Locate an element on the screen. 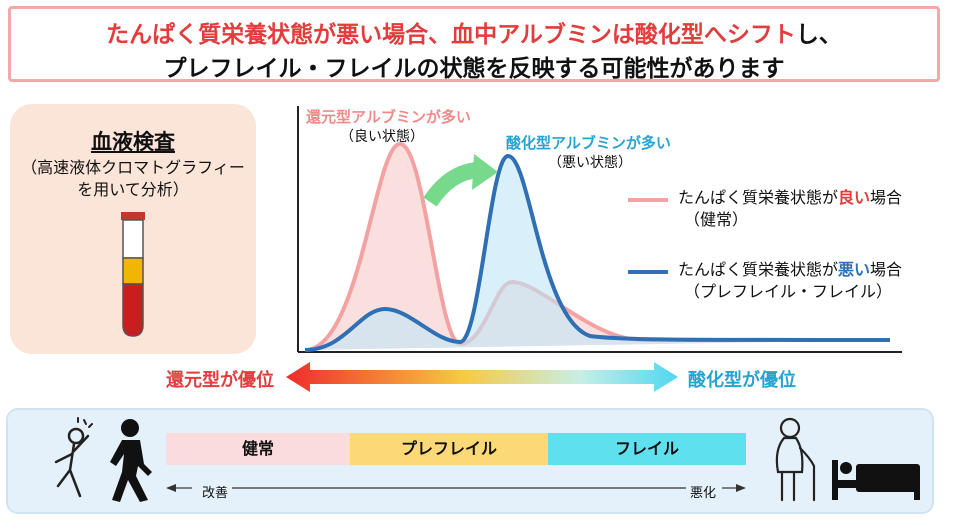 This screenshot has height=522, width=962. blood-test-panel: 血液検査 （高速液体クロマトグラフィー を用いて分析） is located at coordinates (133, 229).